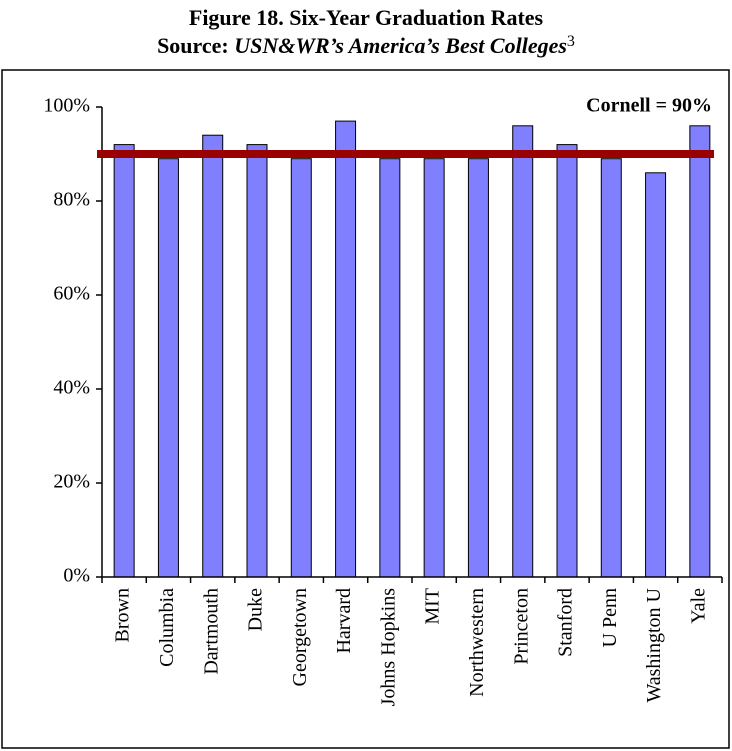 The image size is (732, 751). I want to click on y-tick-label: 60%, so click(71, 294).